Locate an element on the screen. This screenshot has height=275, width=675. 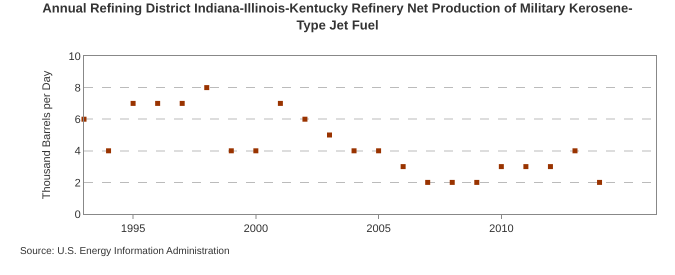
source-note: Source: U.S. Energy Information Administration is located at coordinates (125, 251).